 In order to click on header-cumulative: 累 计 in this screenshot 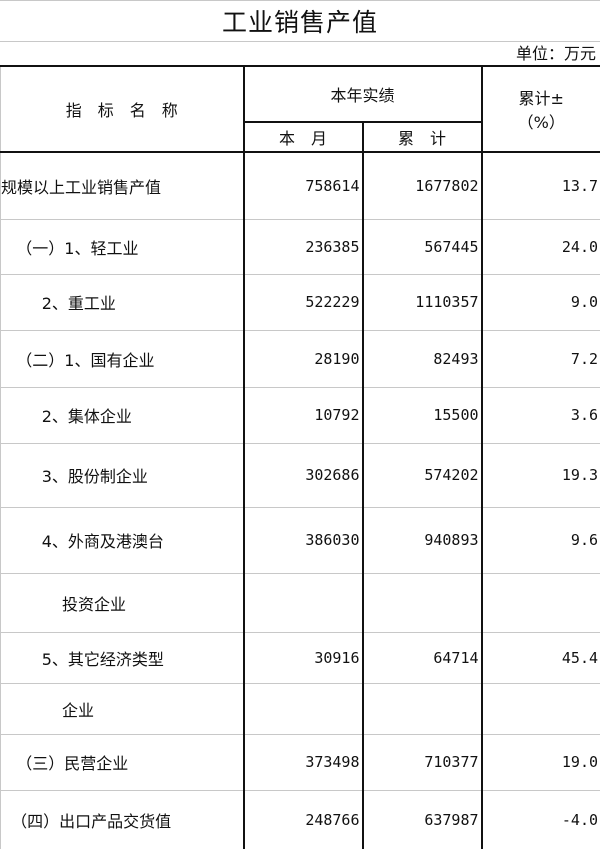, I will do `click(422, 137)`.